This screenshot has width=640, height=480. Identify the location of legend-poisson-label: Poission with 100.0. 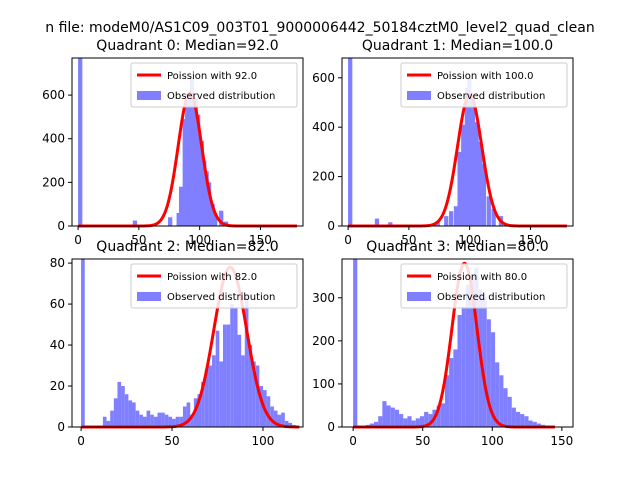
(485, 76).